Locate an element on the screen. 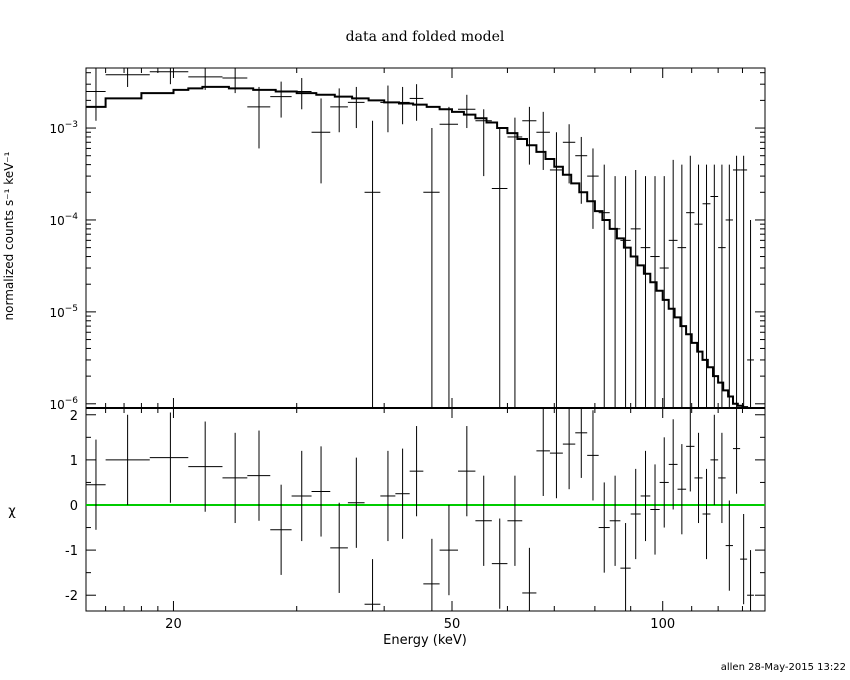 The image size is (850, 680). footer-stamp: allen 28-May-2015 13:22 is located at coordinates (783, 667).